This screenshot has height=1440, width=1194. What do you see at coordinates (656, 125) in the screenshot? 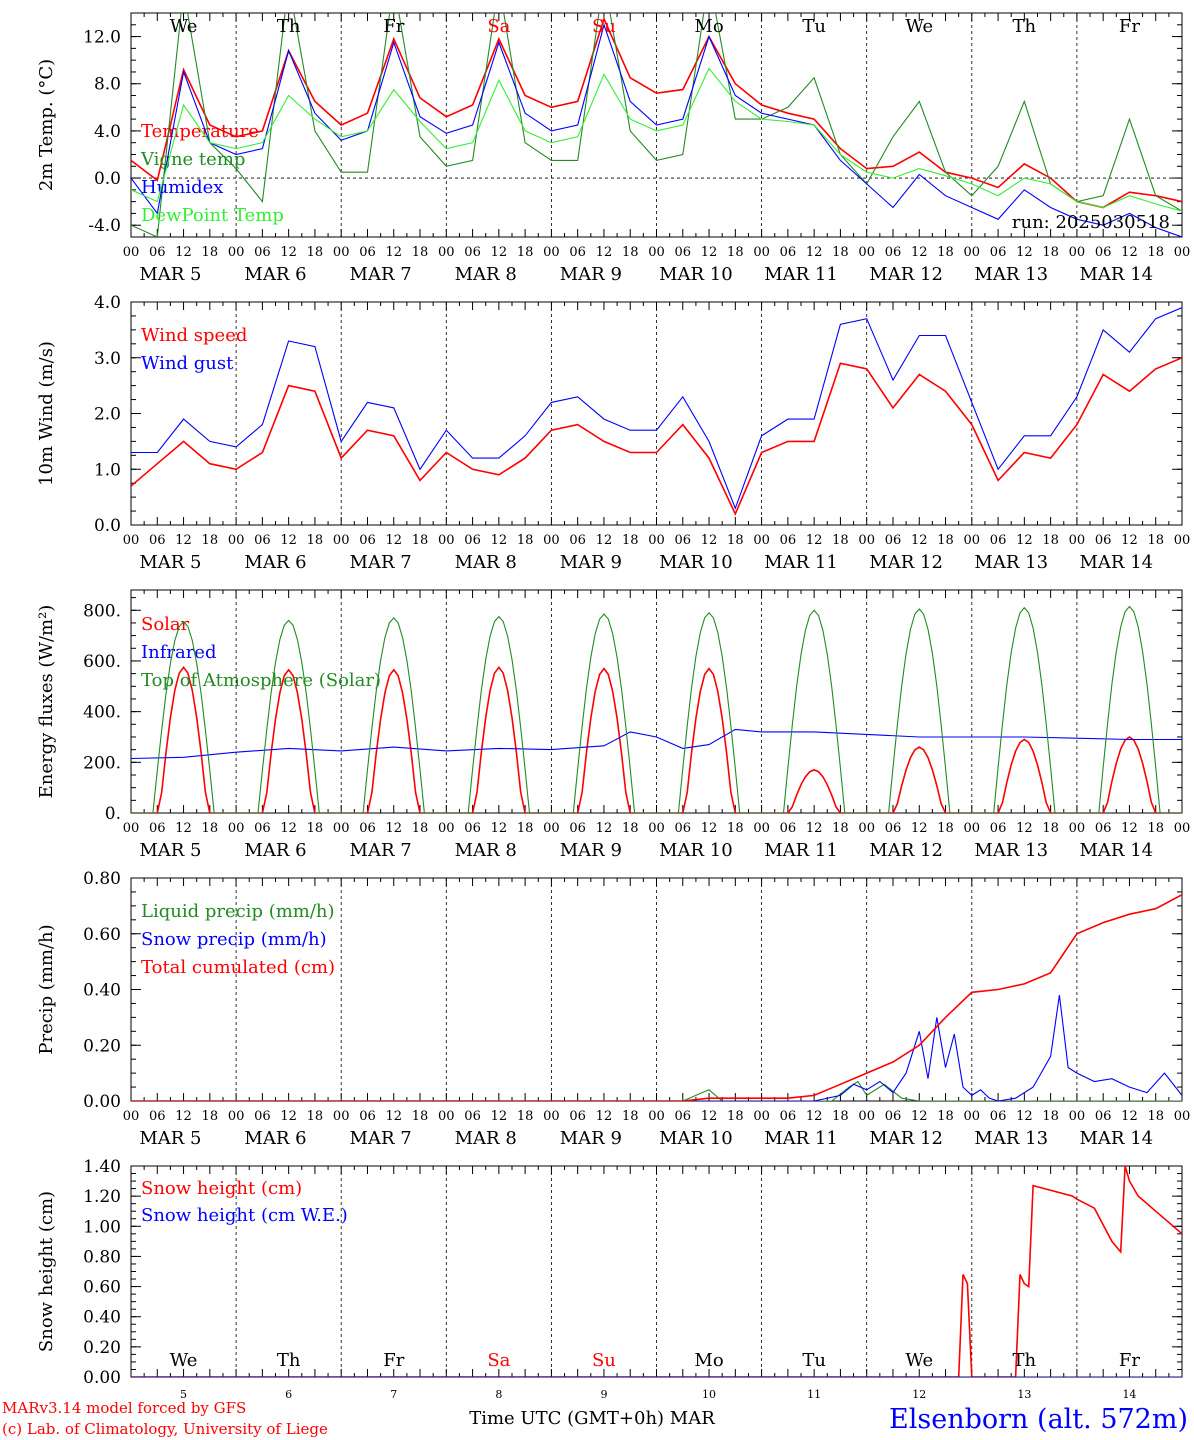
I see `series-line-vigne-temp` at bounding box center [656, 125].